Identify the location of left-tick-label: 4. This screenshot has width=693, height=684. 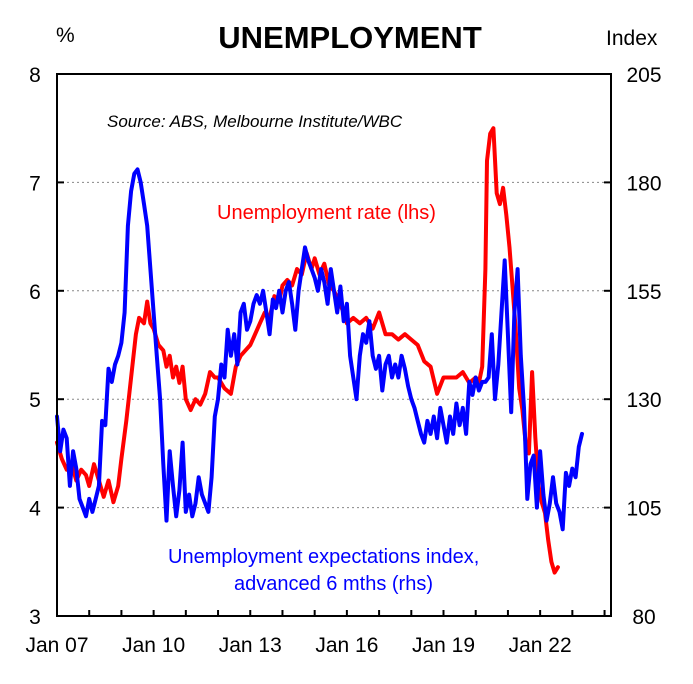
(35, 509).